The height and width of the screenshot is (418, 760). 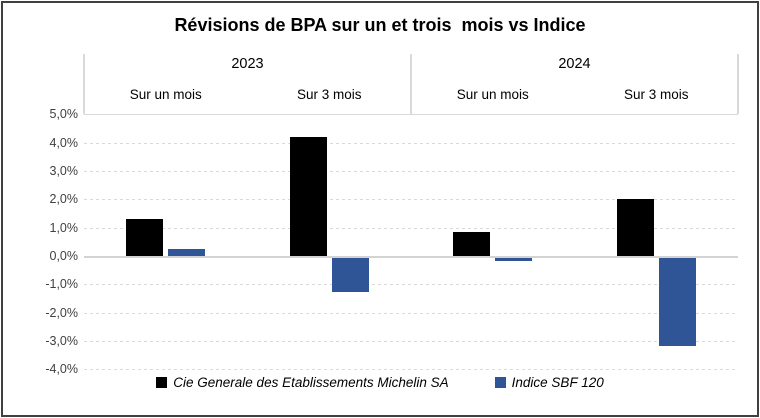 I want to click on group-header-2024: 2024, so click(x=574, y=64).